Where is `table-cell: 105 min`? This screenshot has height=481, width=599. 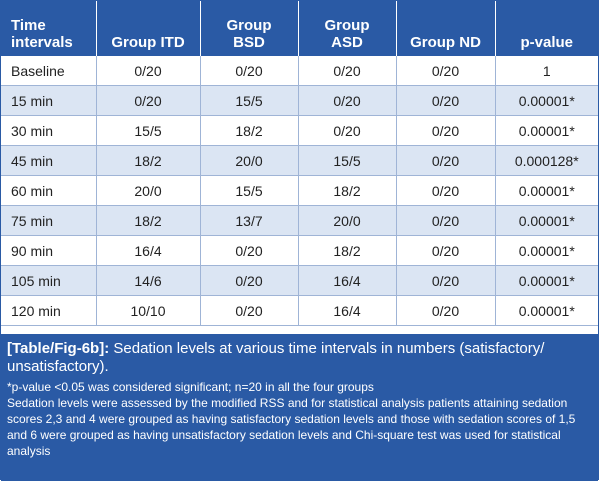
table-cell: 105 min is located at coordinates (49, 280).